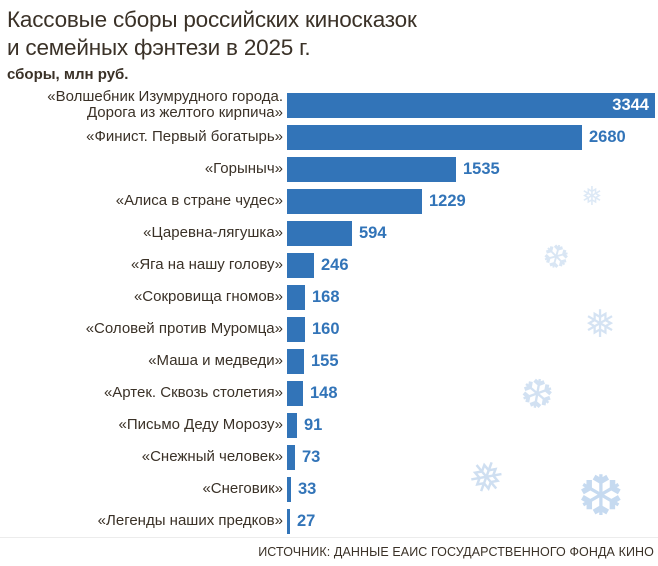  What do you see at coordinates (472, 329) in the screenshot?
I see `bar-track: 160` at bounding box center [472, 329].